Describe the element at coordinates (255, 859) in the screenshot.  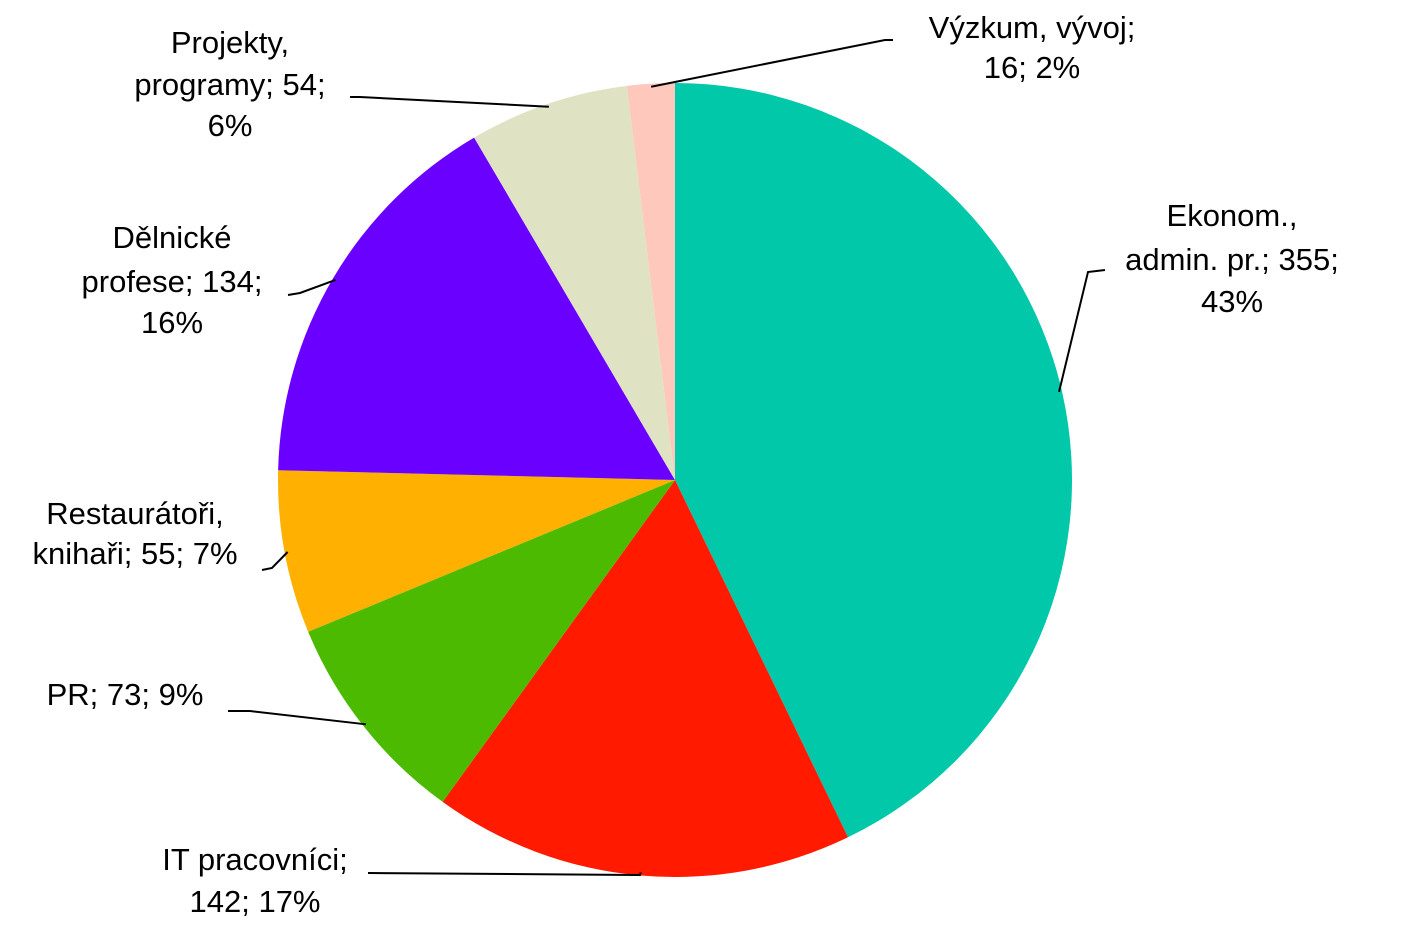
I see `slice-label: IT pracovníci;` at that location.